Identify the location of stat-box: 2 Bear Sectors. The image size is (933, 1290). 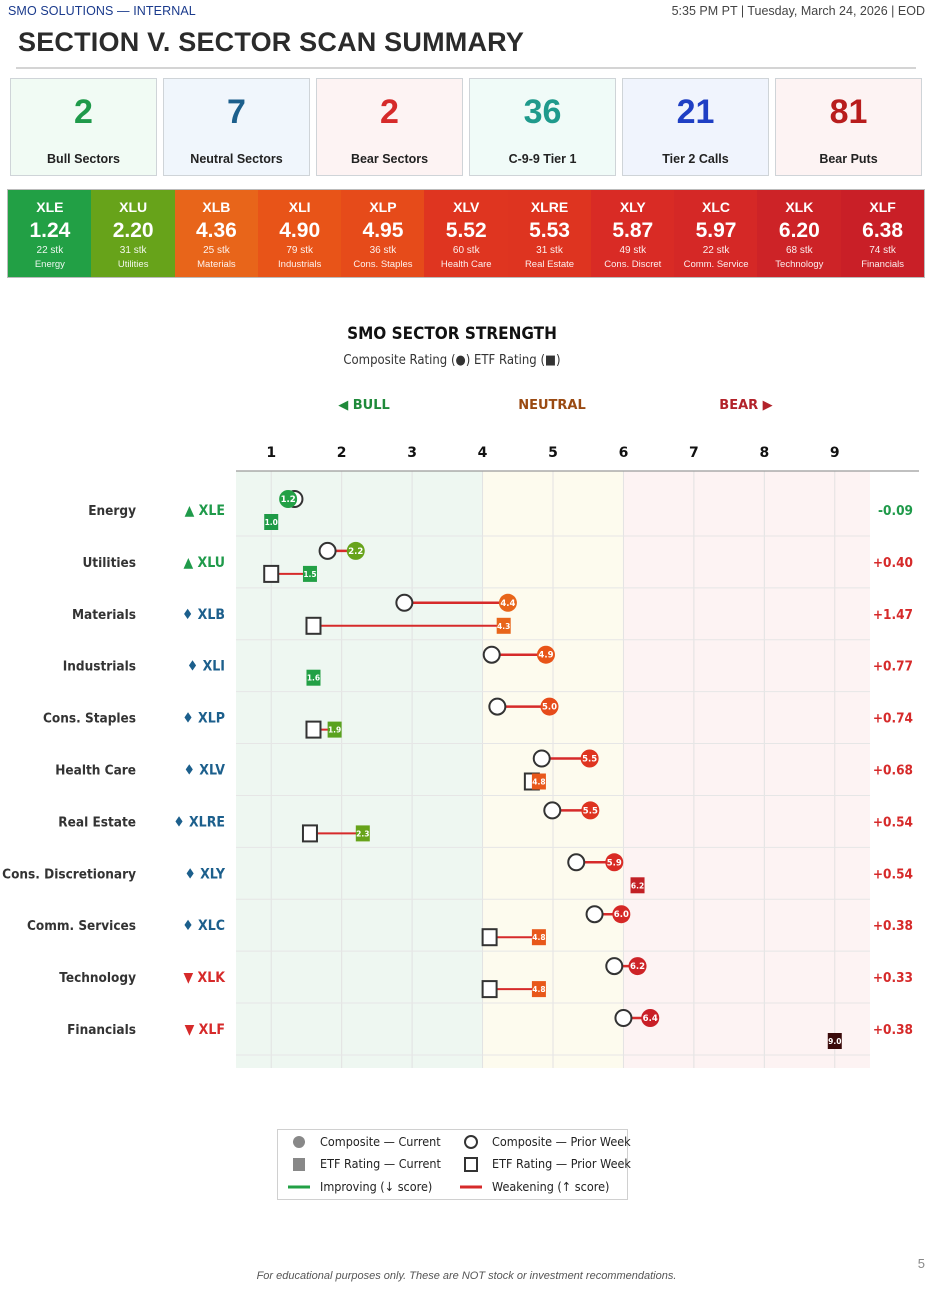
(389, 127).